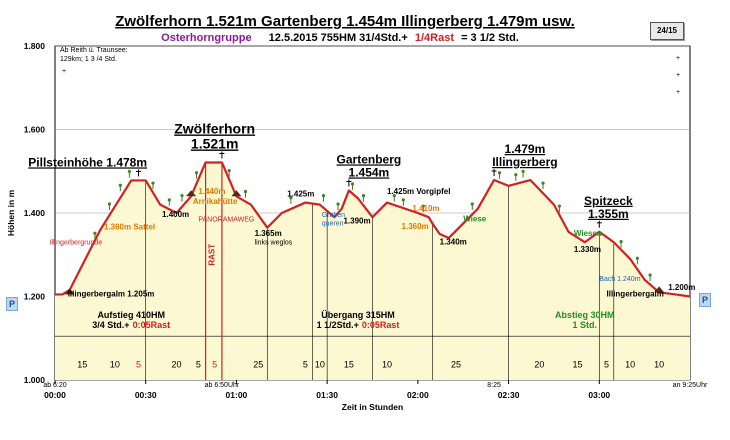 Image resolution: width=730 pixels, height=440 pixels. What do you see at coordinates (338, 325) in the screenshot?
I see `phase-duration-time: 1 1/2Std.+` at bounding box center [338, 325].